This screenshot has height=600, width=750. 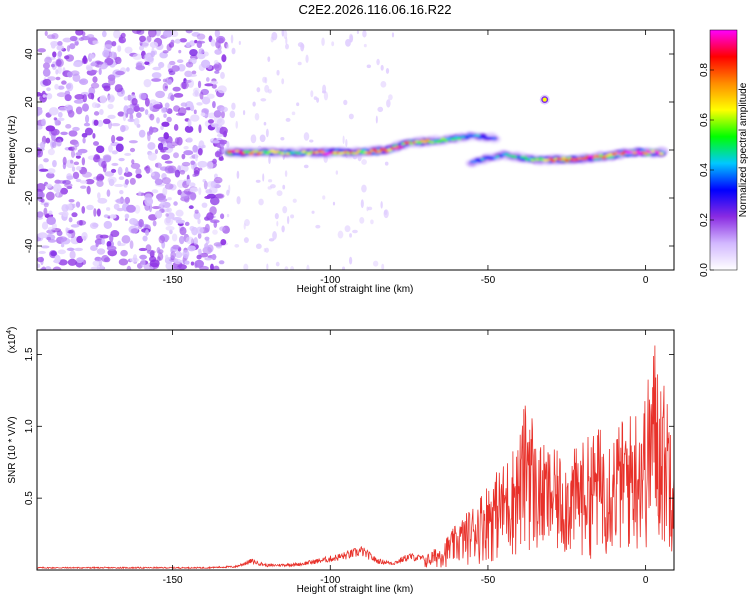 I want to click on lower-ridge, so click(x=567, y=157).